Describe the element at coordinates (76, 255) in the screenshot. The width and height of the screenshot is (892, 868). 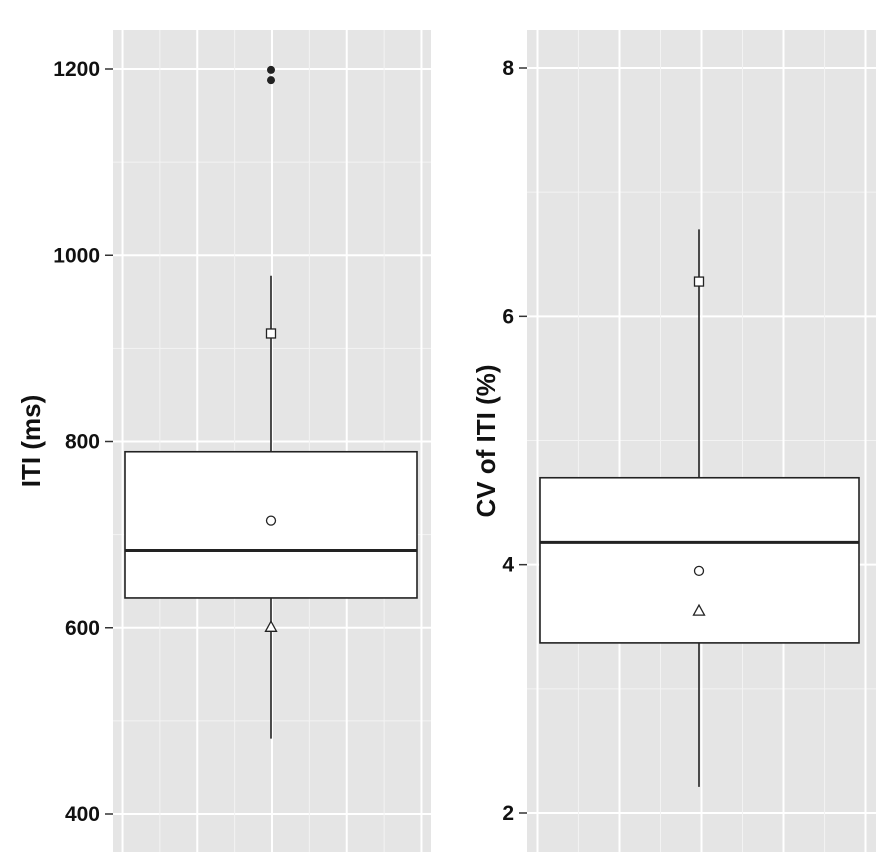
I see `y-tick-label: 1000` at that location.